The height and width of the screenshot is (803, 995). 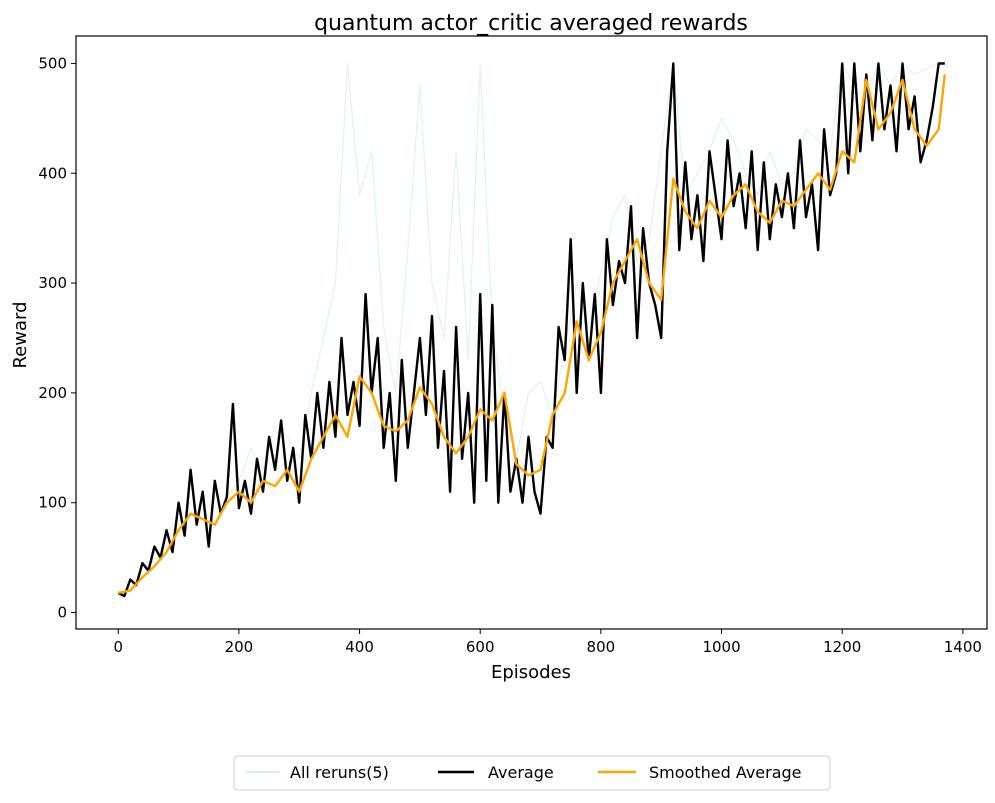 What do you see at coordinates (52, 393) in the screenshot?
I see `y-tick-label: 200` at bounding box center [52, 393].